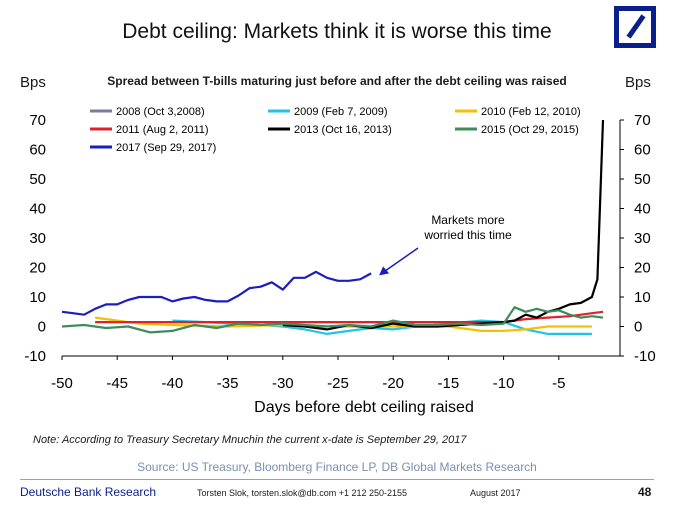  I want to click on x-tick-label: -40, so click(173, 383).